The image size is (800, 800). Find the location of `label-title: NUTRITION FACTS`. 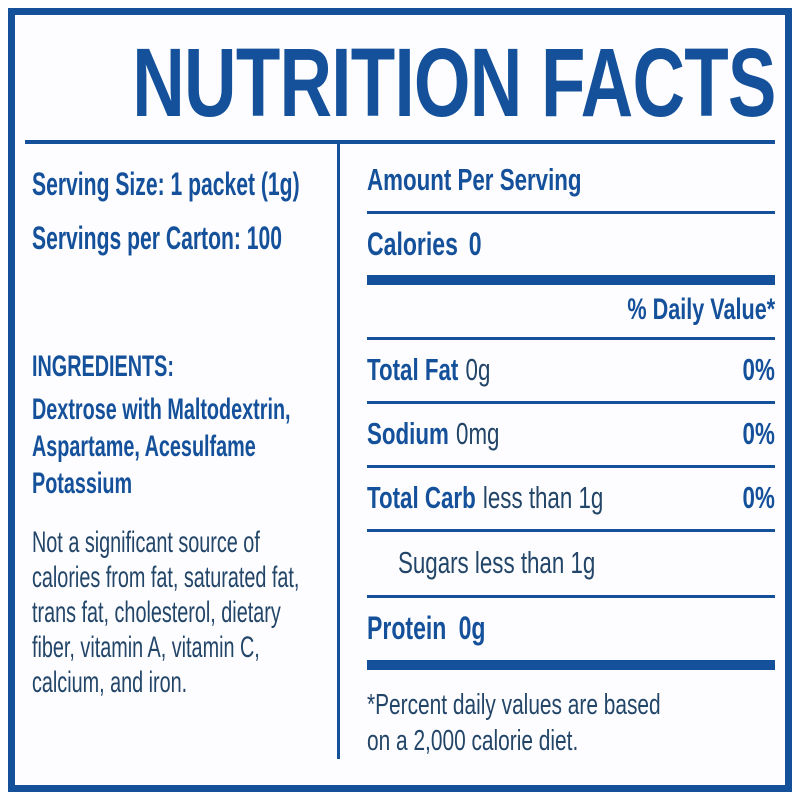

label-title: NUTRITION FACTS is located at coordinates (454, 82).